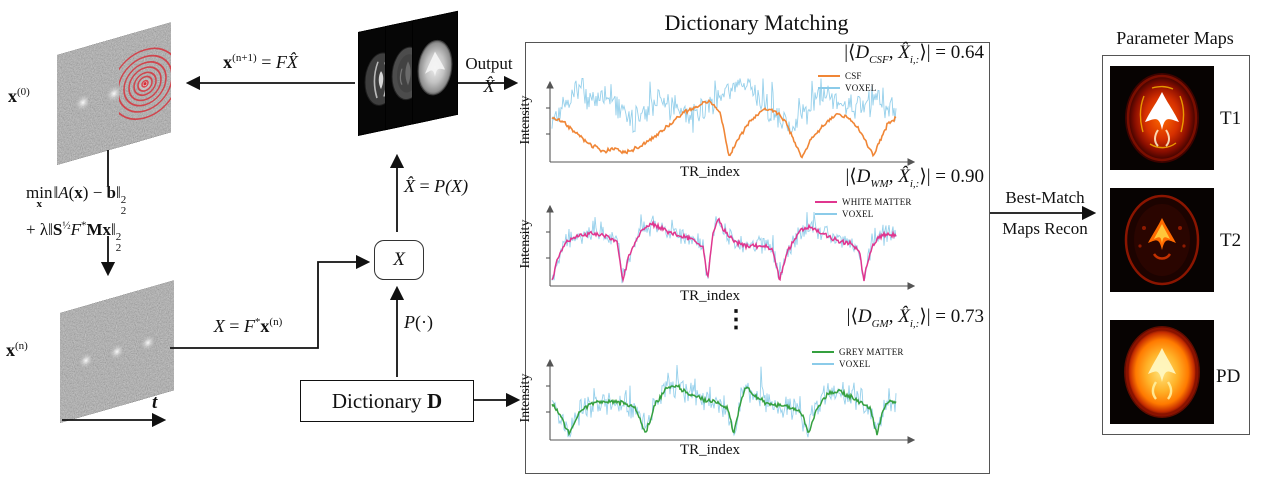  Describe the element at coordinates (435, 67) in the screenshot. I see `brain-slice` at that location.